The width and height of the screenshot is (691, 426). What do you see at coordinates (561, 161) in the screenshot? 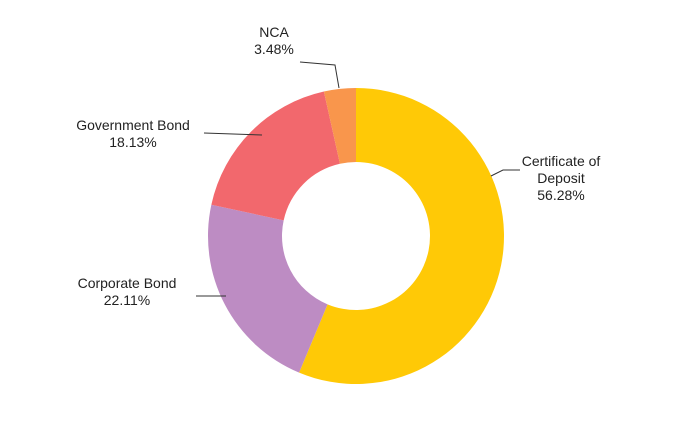
I see `slice-label-certificate-of-deposit: Certificate of` at bounding box center [561, 161].